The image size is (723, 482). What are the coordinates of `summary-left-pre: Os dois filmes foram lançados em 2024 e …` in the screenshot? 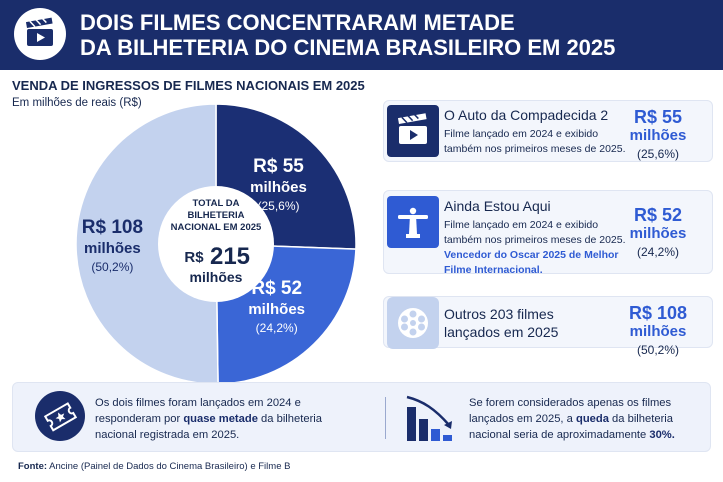 It's located at (198, 411).